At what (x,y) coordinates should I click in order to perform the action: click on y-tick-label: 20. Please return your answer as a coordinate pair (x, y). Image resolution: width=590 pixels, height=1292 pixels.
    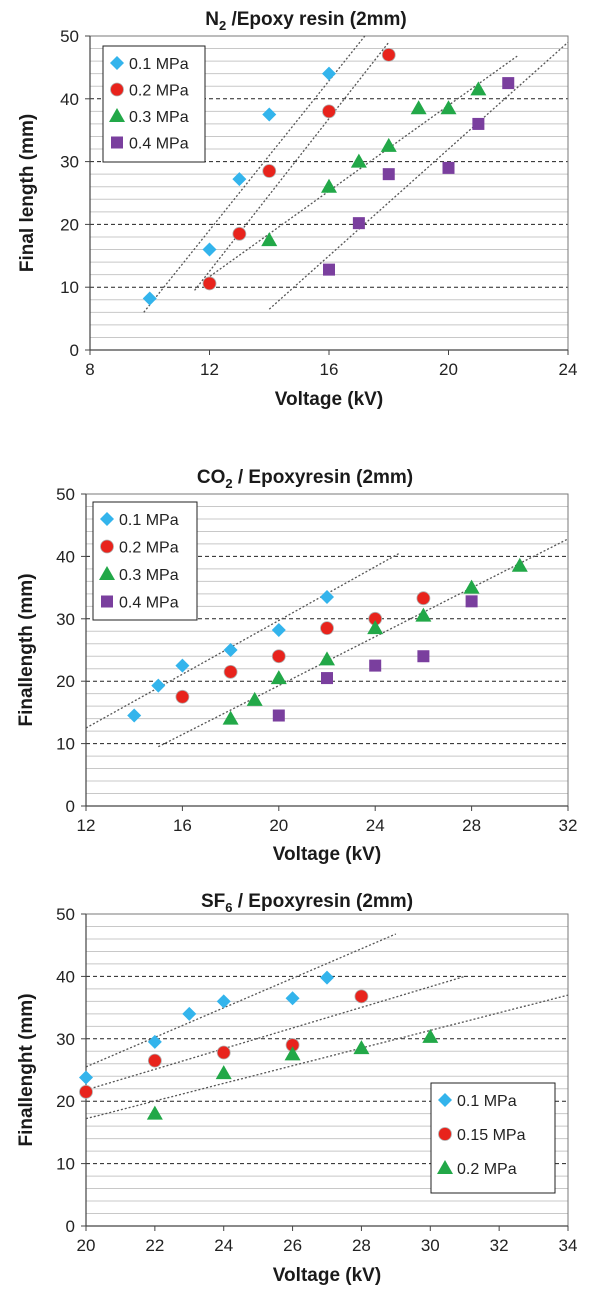
    Looking at the image, I should click on (69, 224).